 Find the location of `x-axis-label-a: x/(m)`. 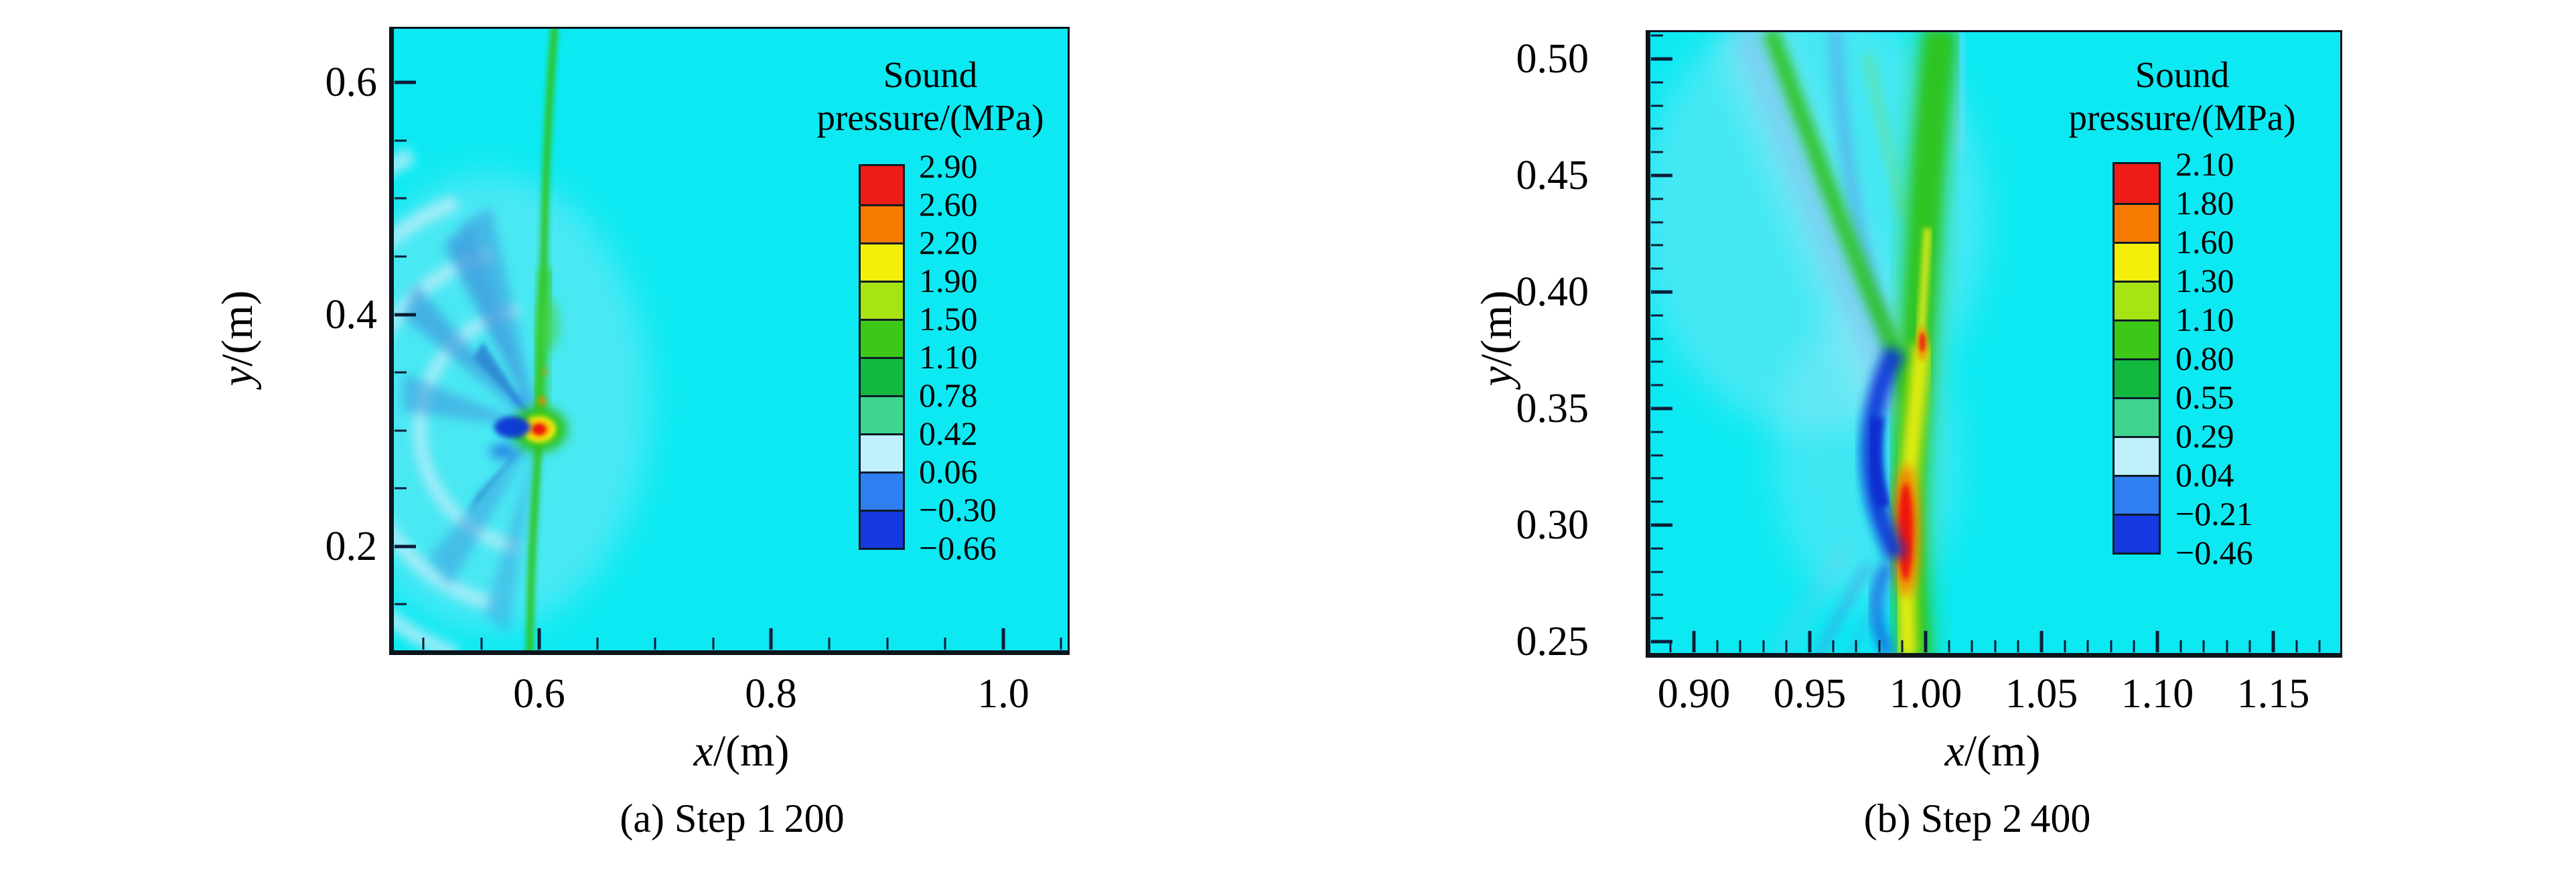

x-axis-label-a: x/(m) is located at coordinates (741, 751).